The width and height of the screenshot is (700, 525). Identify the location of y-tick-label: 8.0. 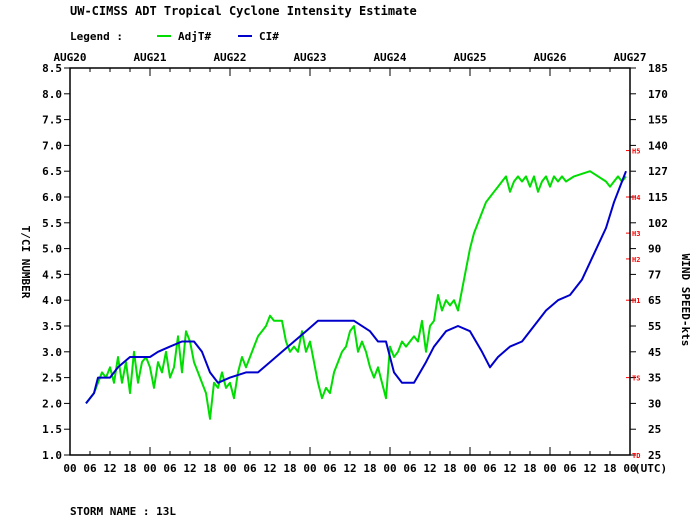
(52, 94).